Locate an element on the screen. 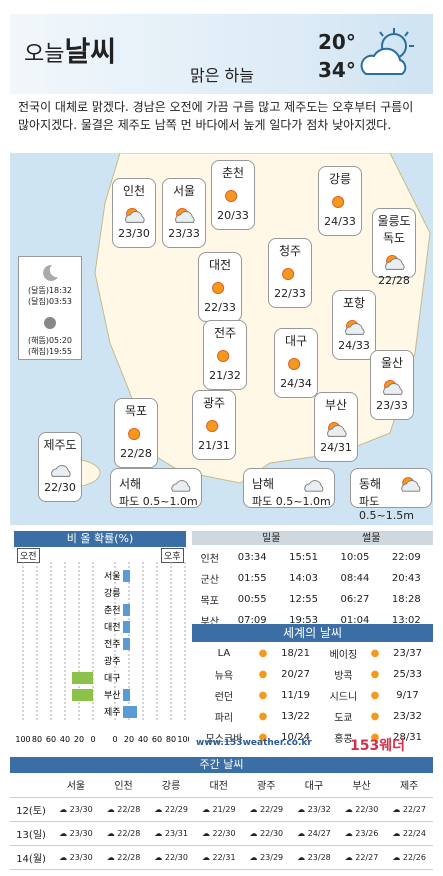 Image resolution: width=443 pixels, height=876 pixels. city-card: 서울 23/33 is located at coordinates (184, 213).